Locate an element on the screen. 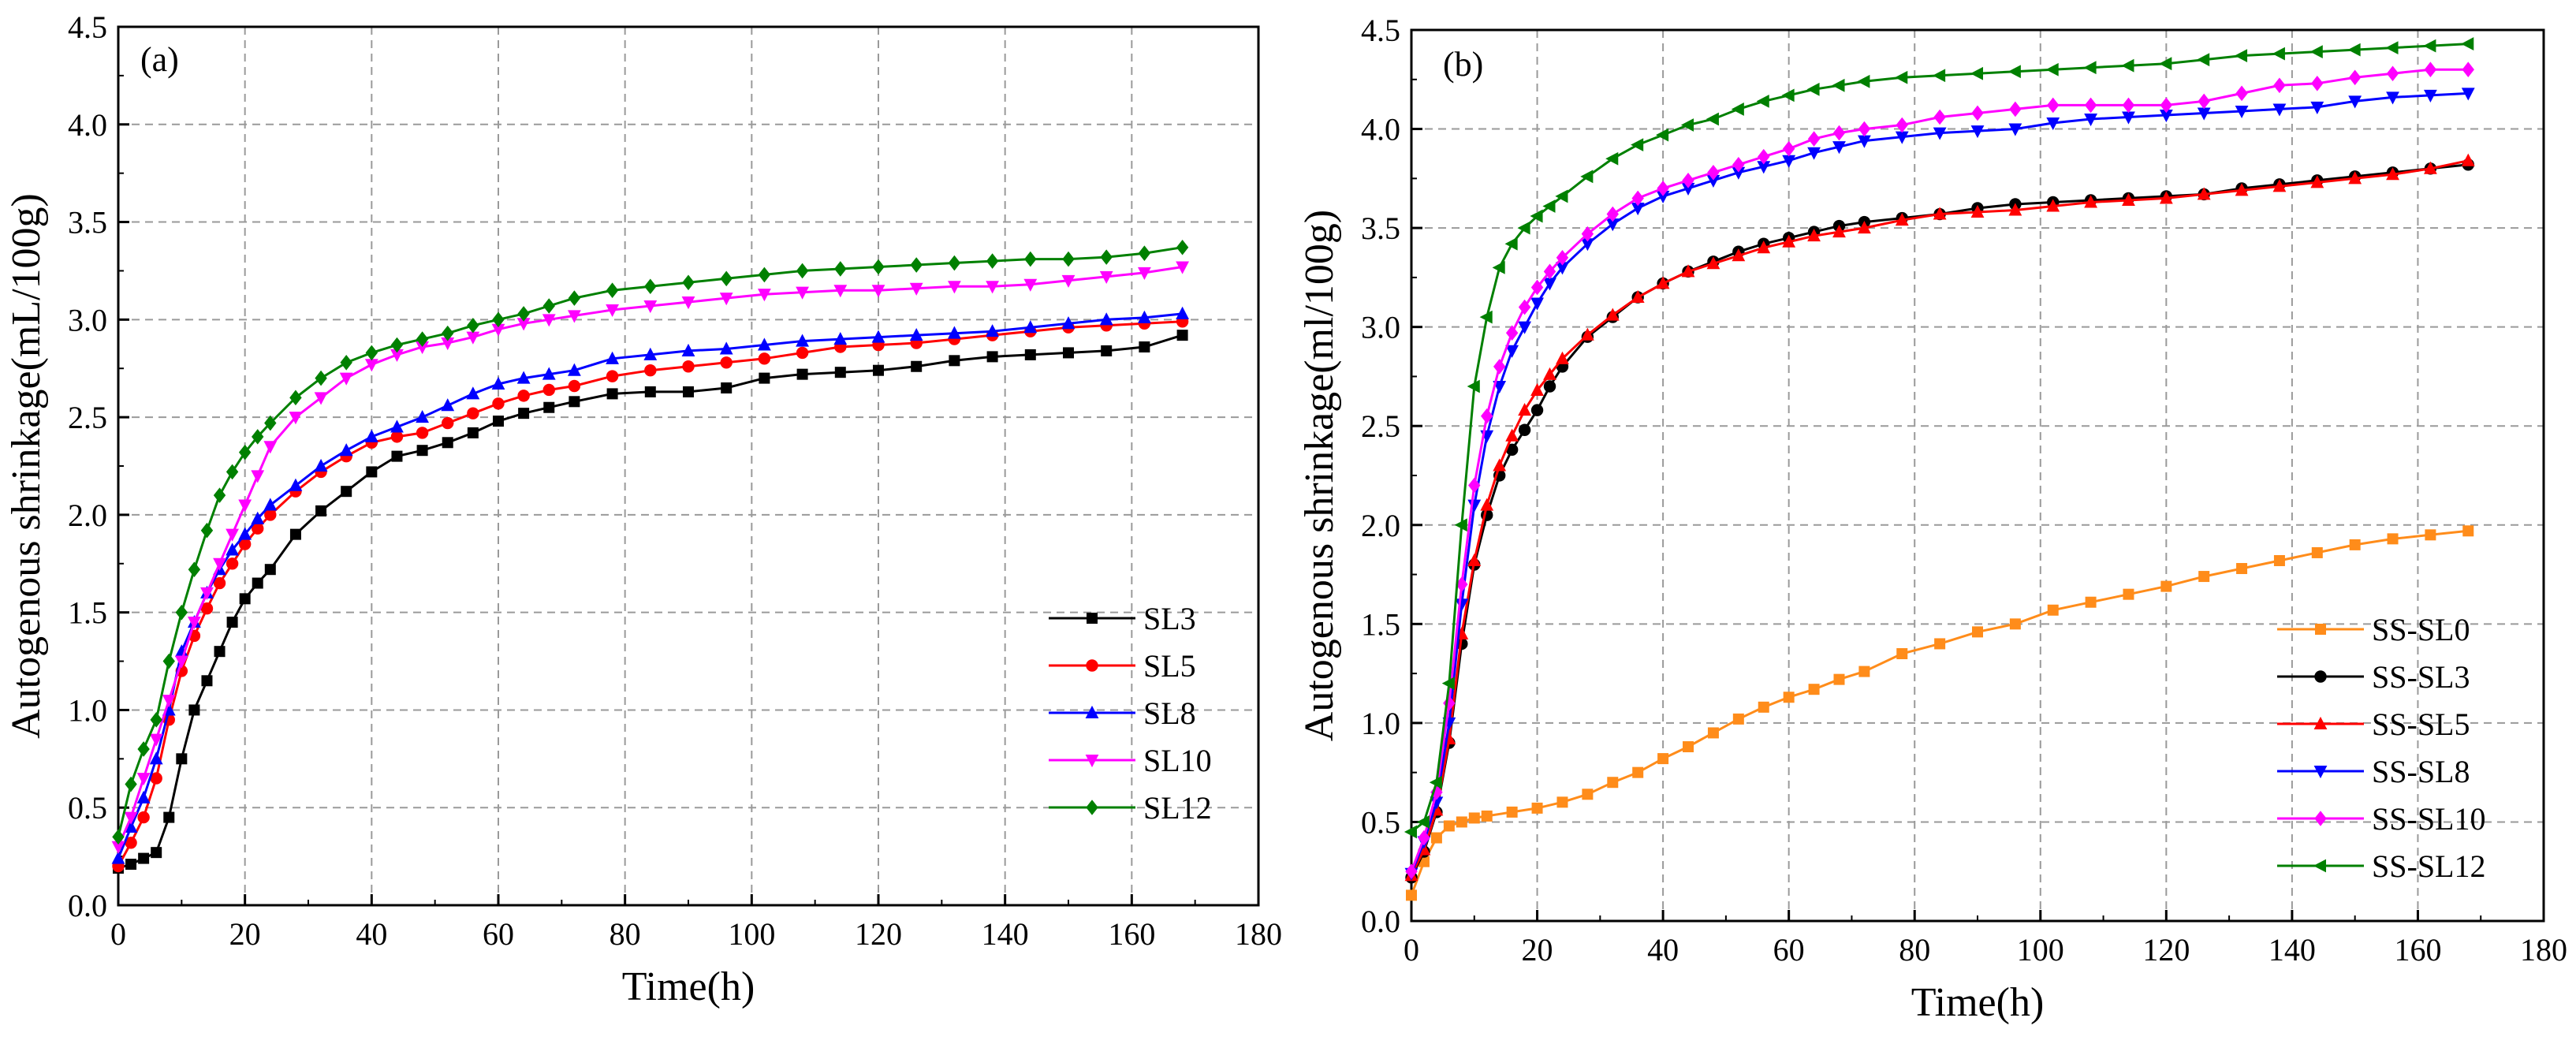 The width and height of the screenshot is (2576, 1044). legend-item: SS-SL5 is located at coordinates (2373, 724).